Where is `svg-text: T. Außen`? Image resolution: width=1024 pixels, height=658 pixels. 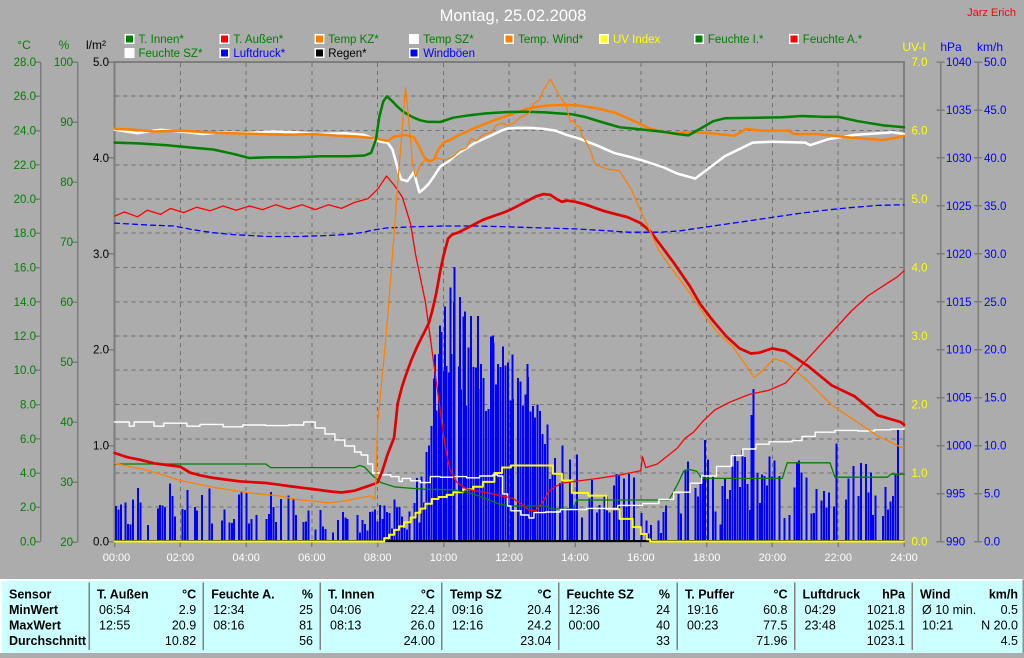
svg-text: T. Außen is located at coordinates (123, 595).